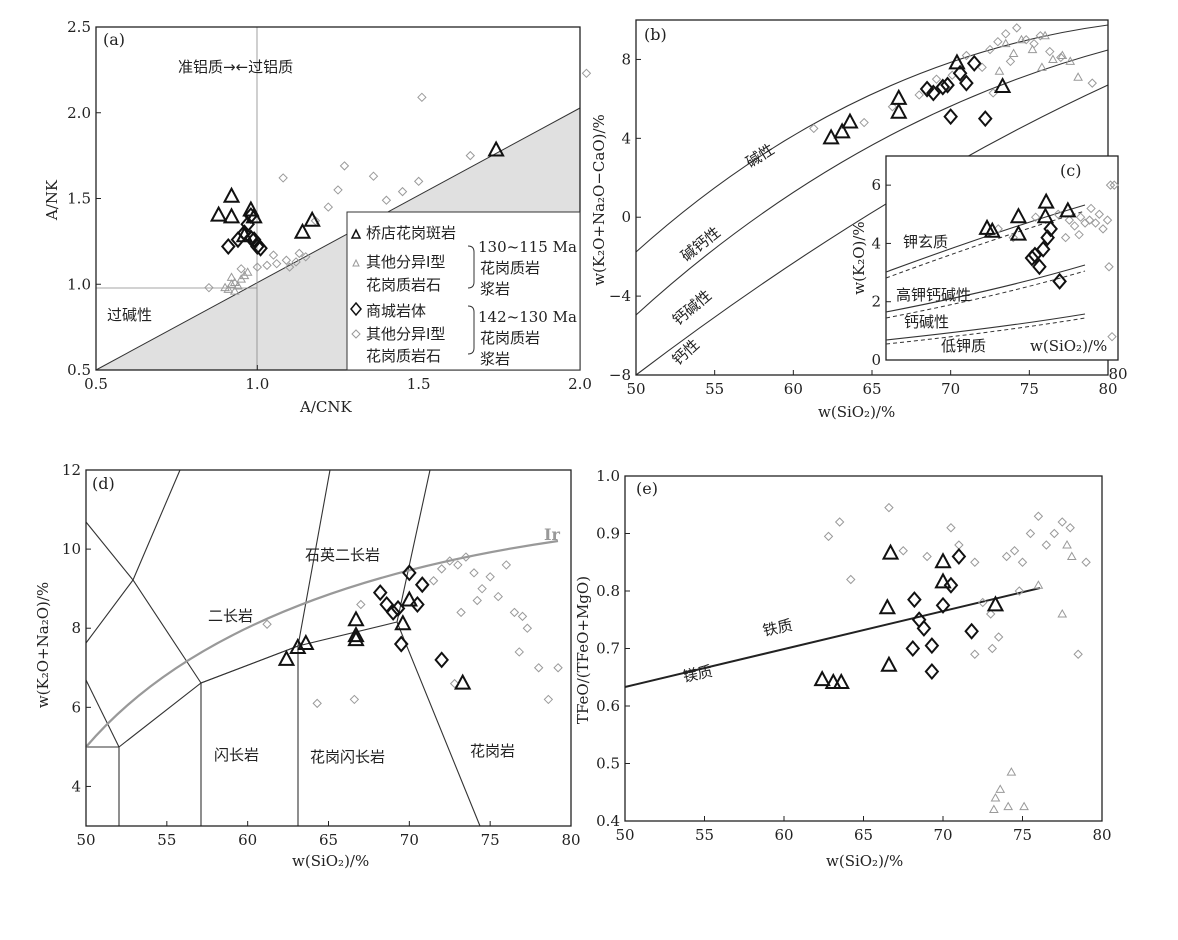 The height and width of the screenshot is (940, 1178). Describe the element at coordinates (864, 861) in the screenshot. I see `x-axis-title-e: w(SiO₂)/%` at that location.